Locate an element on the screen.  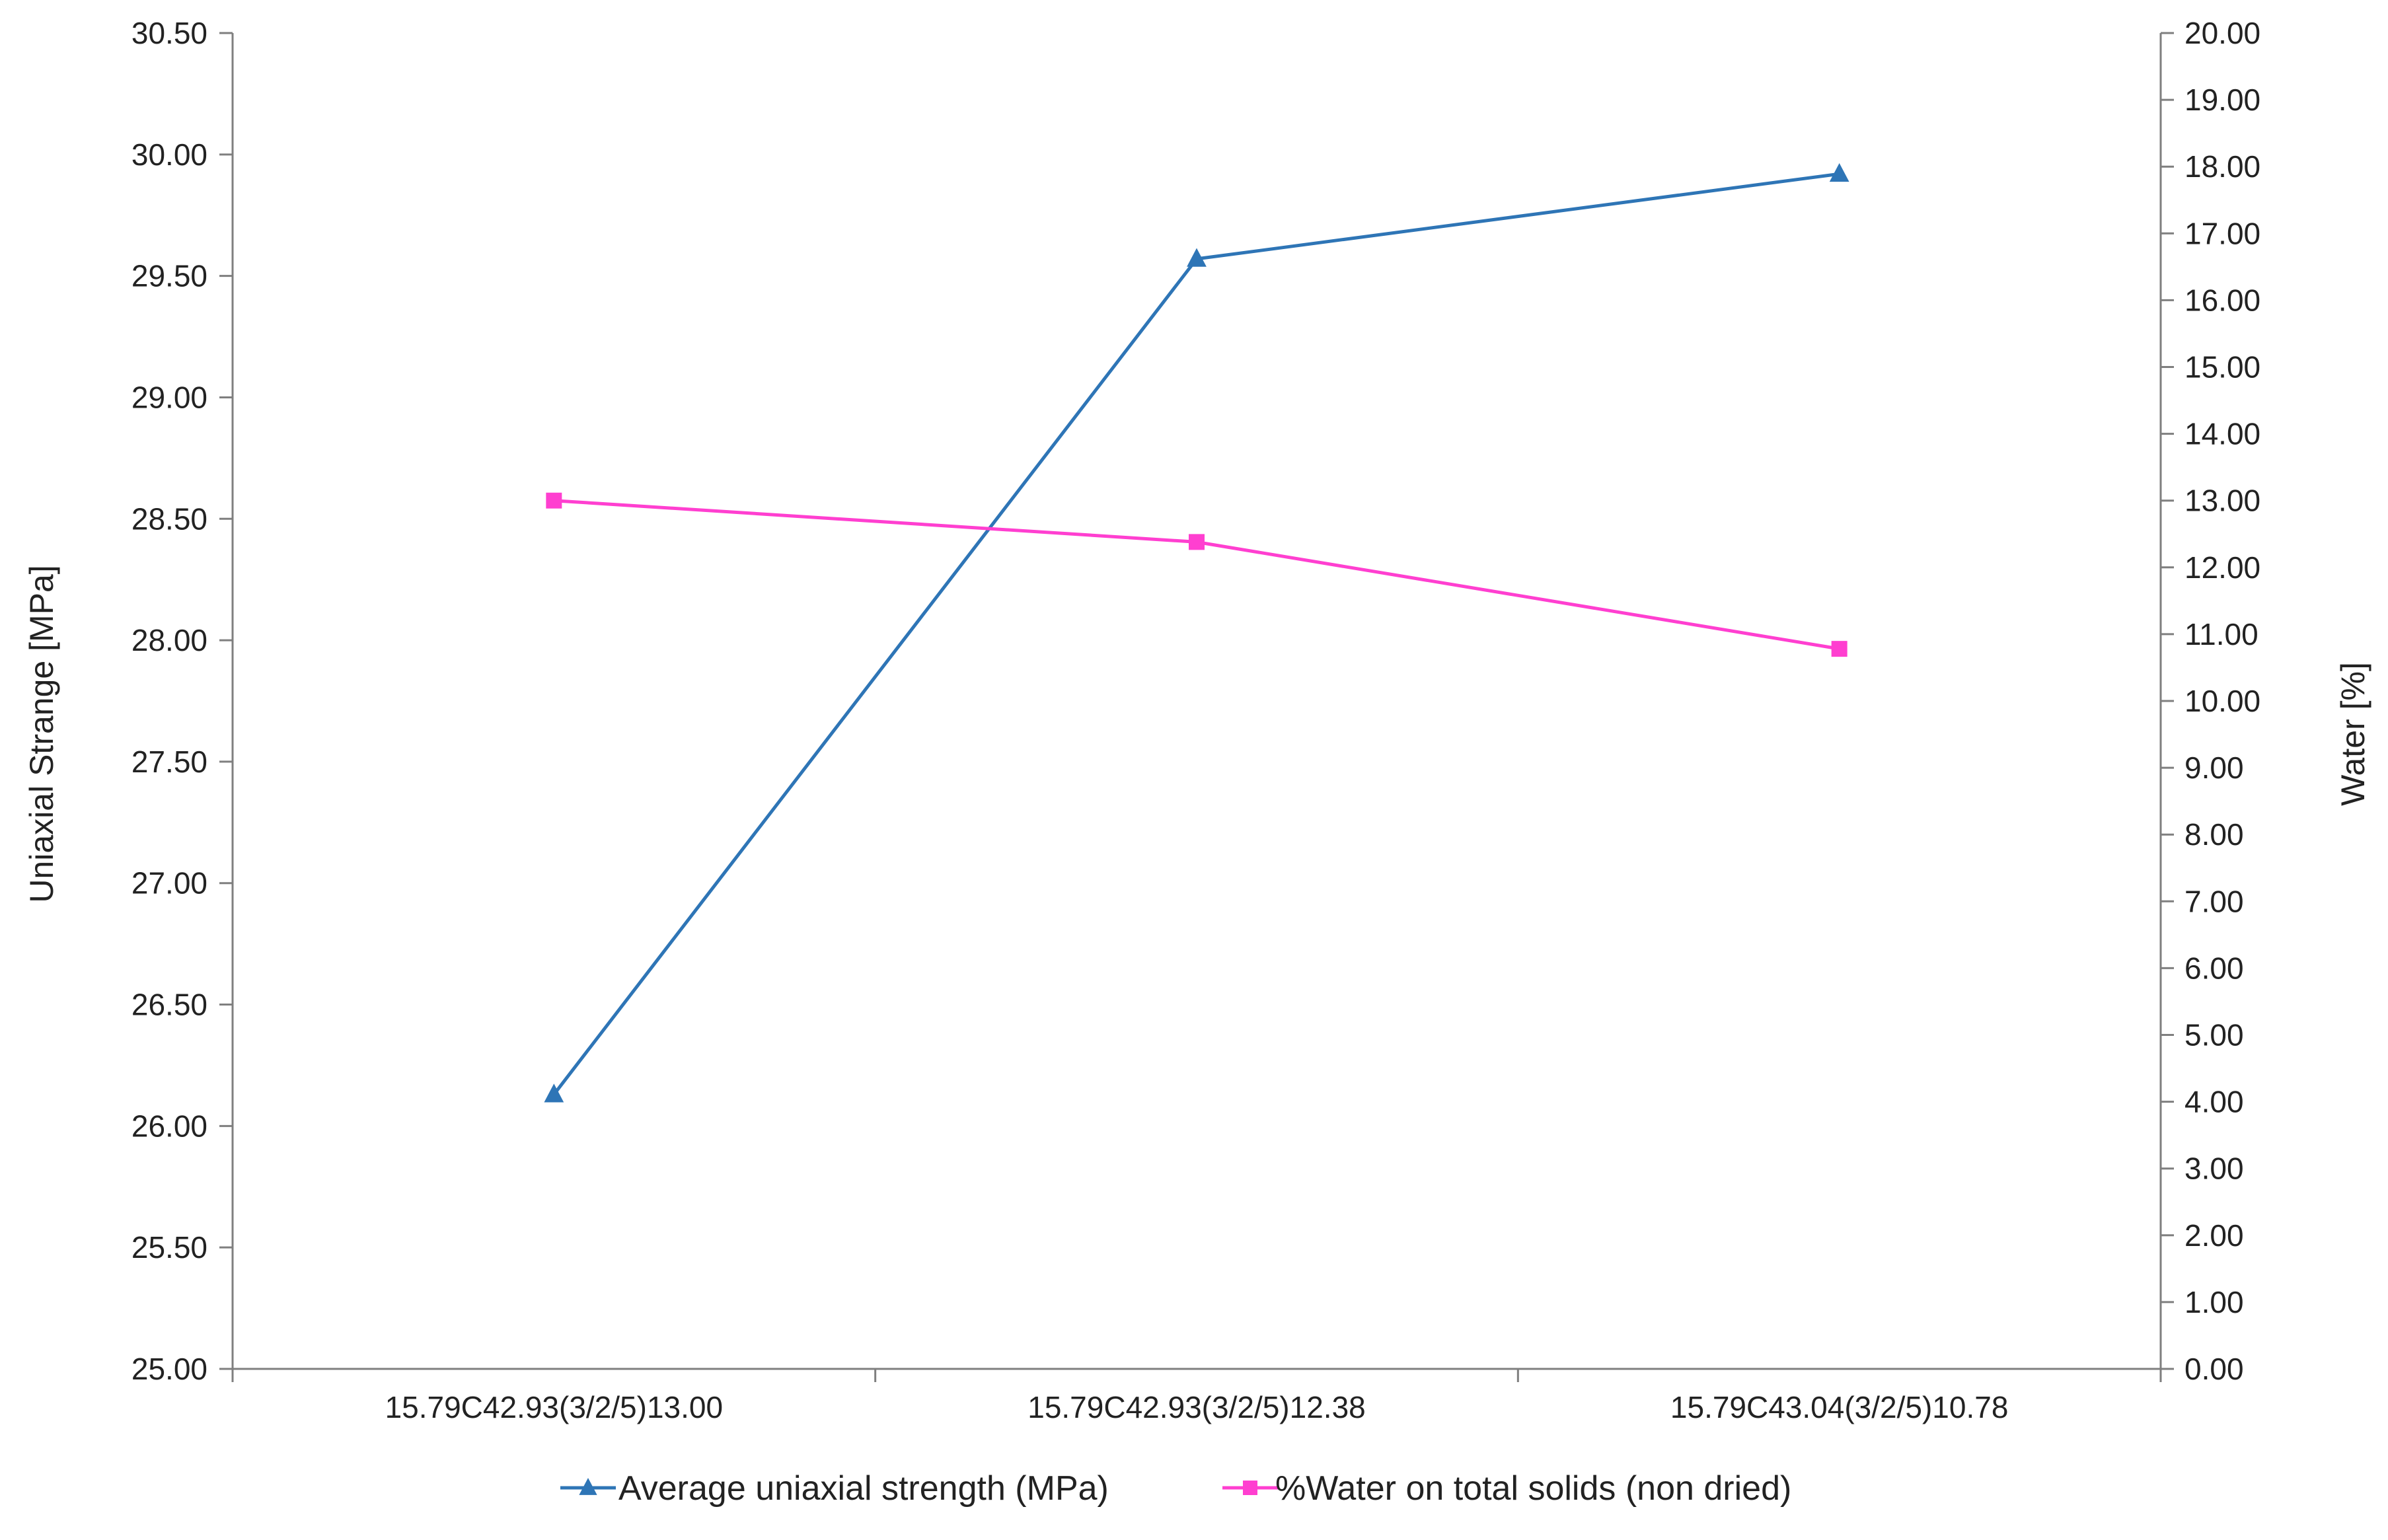
category-label: 15.79C42.93(3/2/5)12.38 is located at coordinates (1196, 1407).